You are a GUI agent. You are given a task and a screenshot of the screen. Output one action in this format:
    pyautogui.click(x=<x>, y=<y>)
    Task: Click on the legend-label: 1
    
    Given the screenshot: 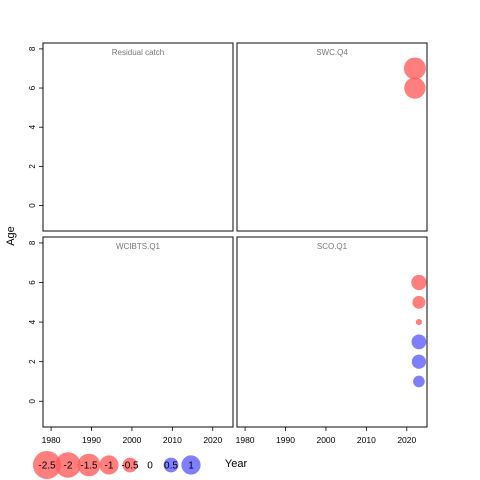 What is the action you would take?
    pyautogui.click(x=191, y=466)
    